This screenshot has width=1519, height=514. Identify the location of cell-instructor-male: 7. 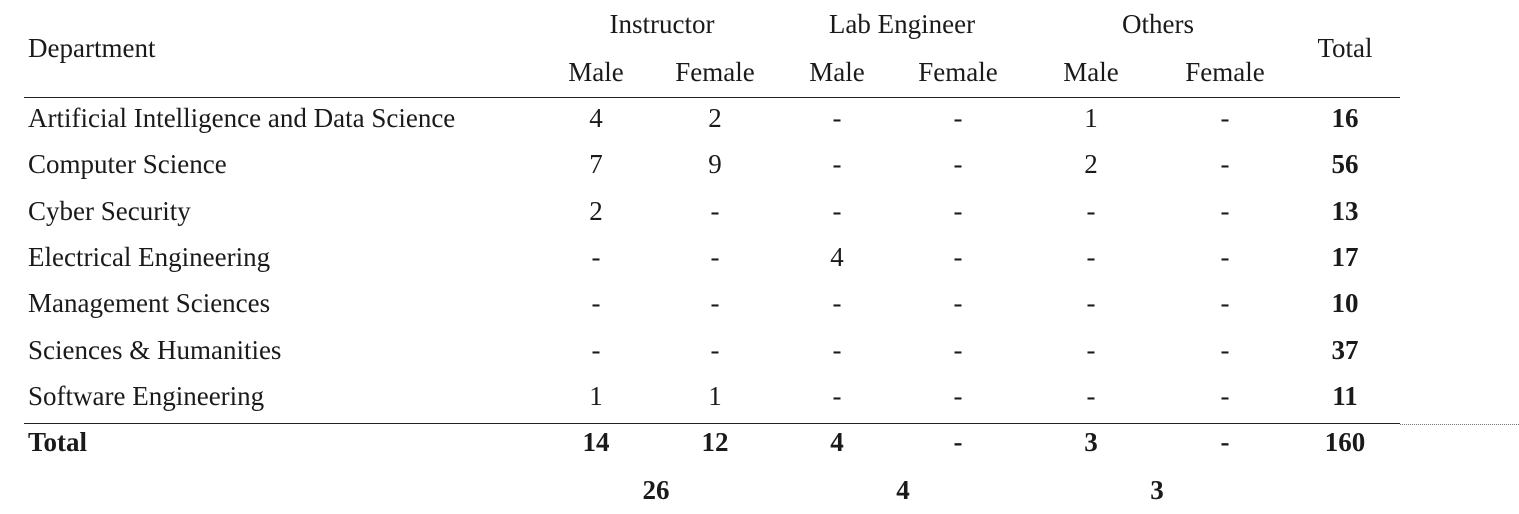
(596, 164).